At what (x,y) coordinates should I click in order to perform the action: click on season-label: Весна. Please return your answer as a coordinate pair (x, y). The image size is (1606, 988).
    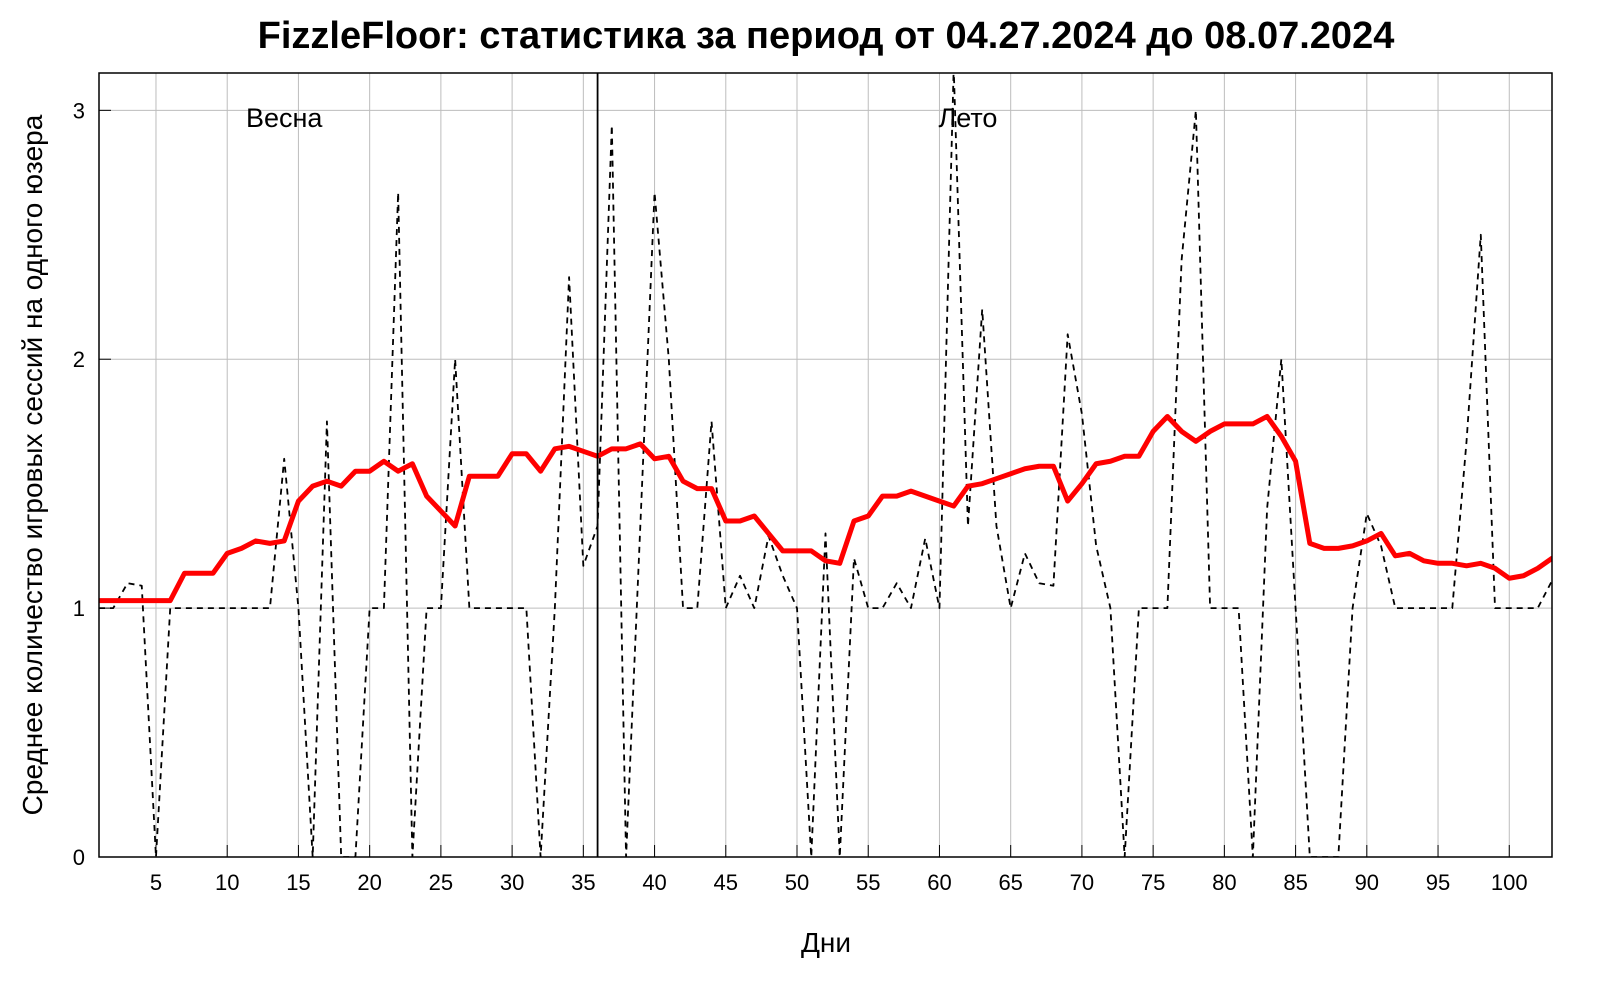
    Looking at the image, I should click on (284, 118).